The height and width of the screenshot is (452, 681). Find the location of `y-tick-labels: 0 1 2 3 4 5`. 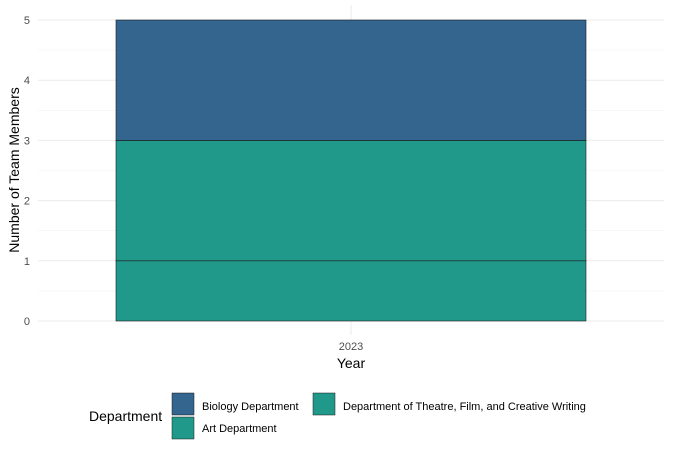

y-tick-labels: 0 1 2 3 4 5 is located at coordinates (27, 171).